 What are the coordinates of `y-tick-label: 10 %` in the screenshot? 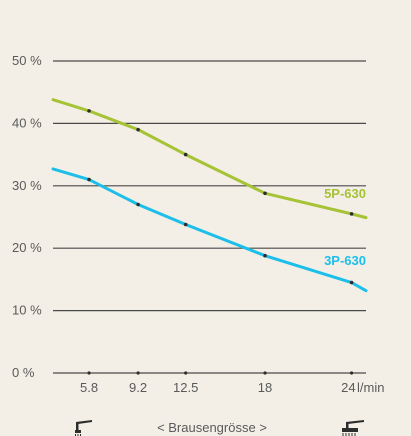 It's located at (27, 310).